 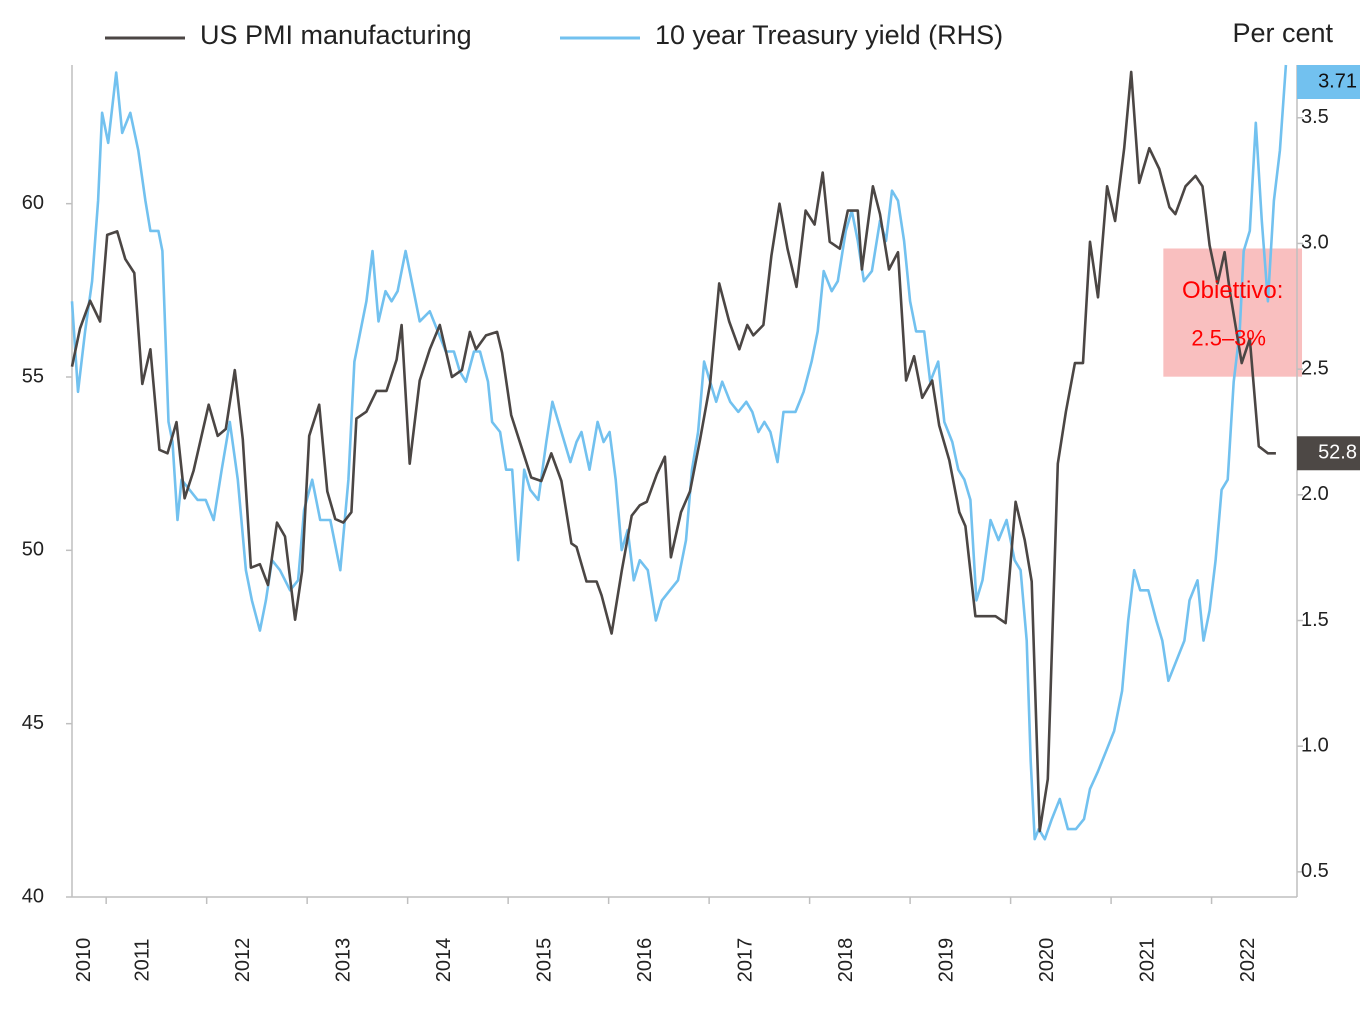 What do you see at coordinates (1147, 960) in the screenshot?
I see `x-tick-label: 2021` at bounding box center [1147, 960].